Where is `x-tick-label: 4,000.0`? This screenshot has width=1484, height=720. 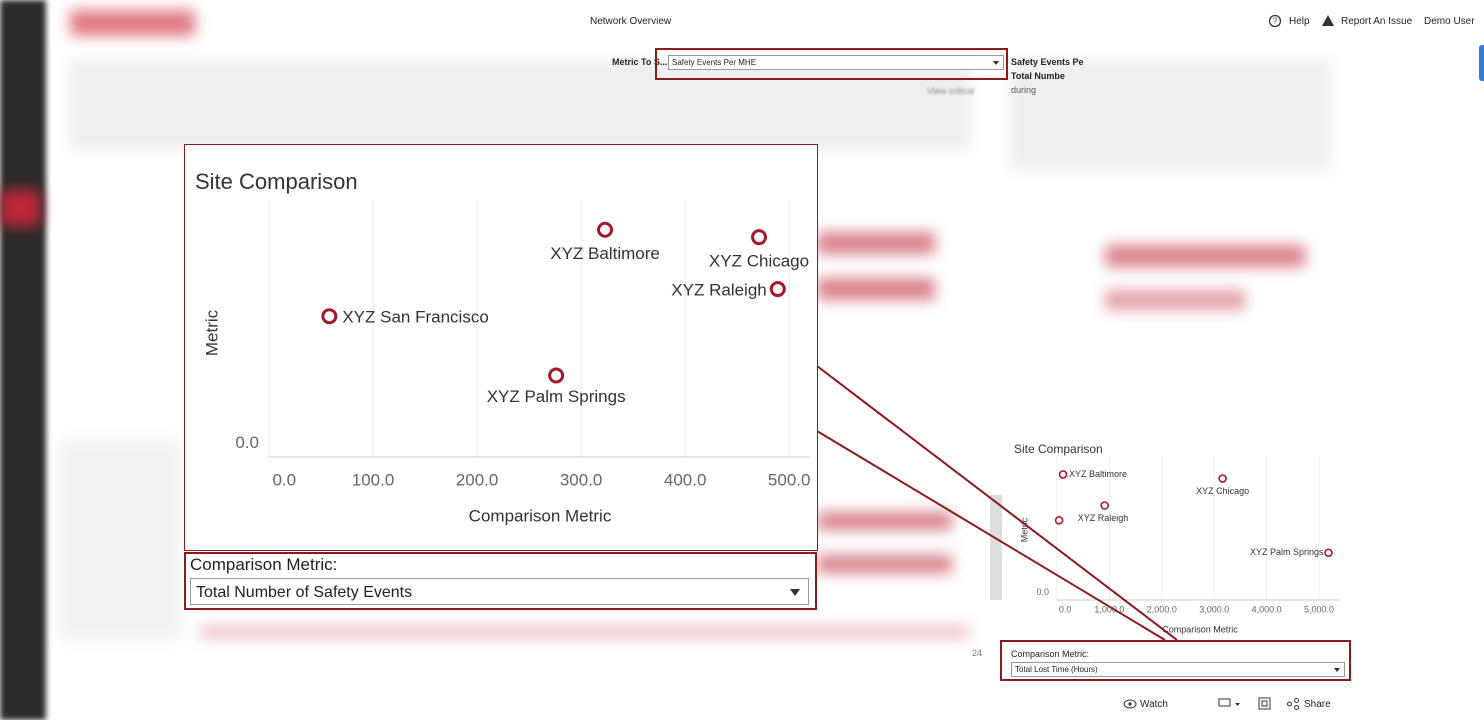
x-tick-label: 4,000.0 is located at coordinates (1267, 609).